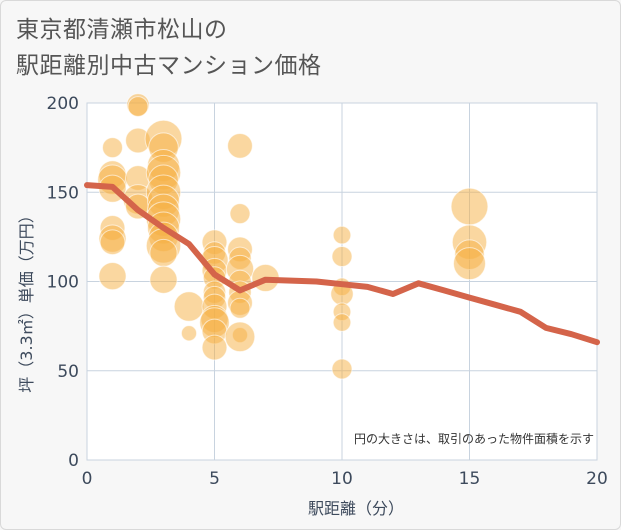 Image resolution: width=621 pixels, height=530 pixels. Describe the element at coordinates (68, 372) in the screenshot. I see `y-tick-label: 50` at that location.